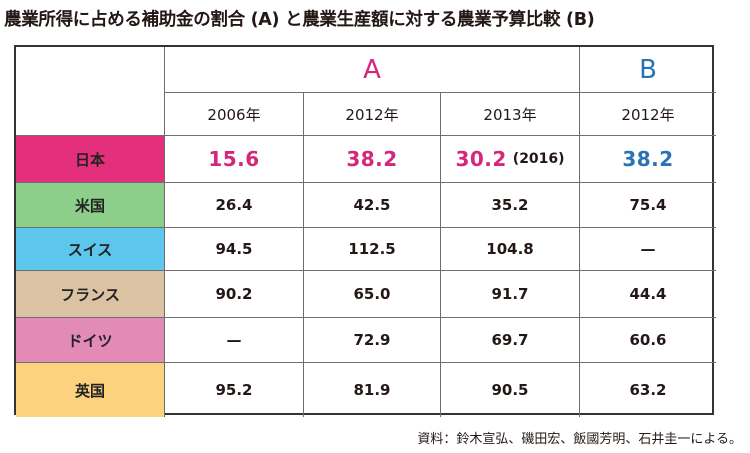  I want to click on row-label-uk: 英国, so click(90, 390).